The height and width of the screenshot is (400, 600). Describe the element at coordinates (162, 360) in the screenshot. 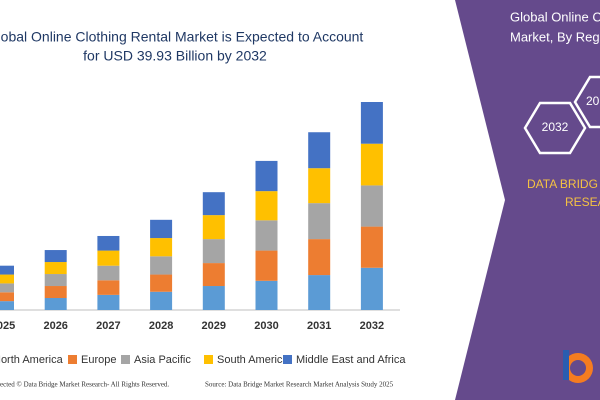

I see `legend-label: Asia Pacific` at that location.